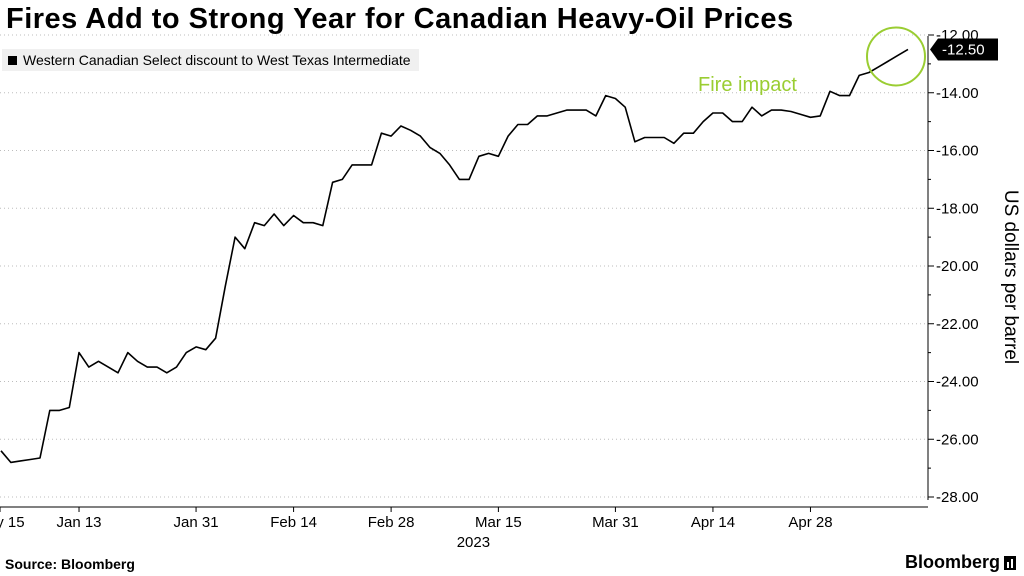 The height and width of the screenshot is (576, 1024). I want to click on x-tick-label: Mar 15, so click(498, 522).